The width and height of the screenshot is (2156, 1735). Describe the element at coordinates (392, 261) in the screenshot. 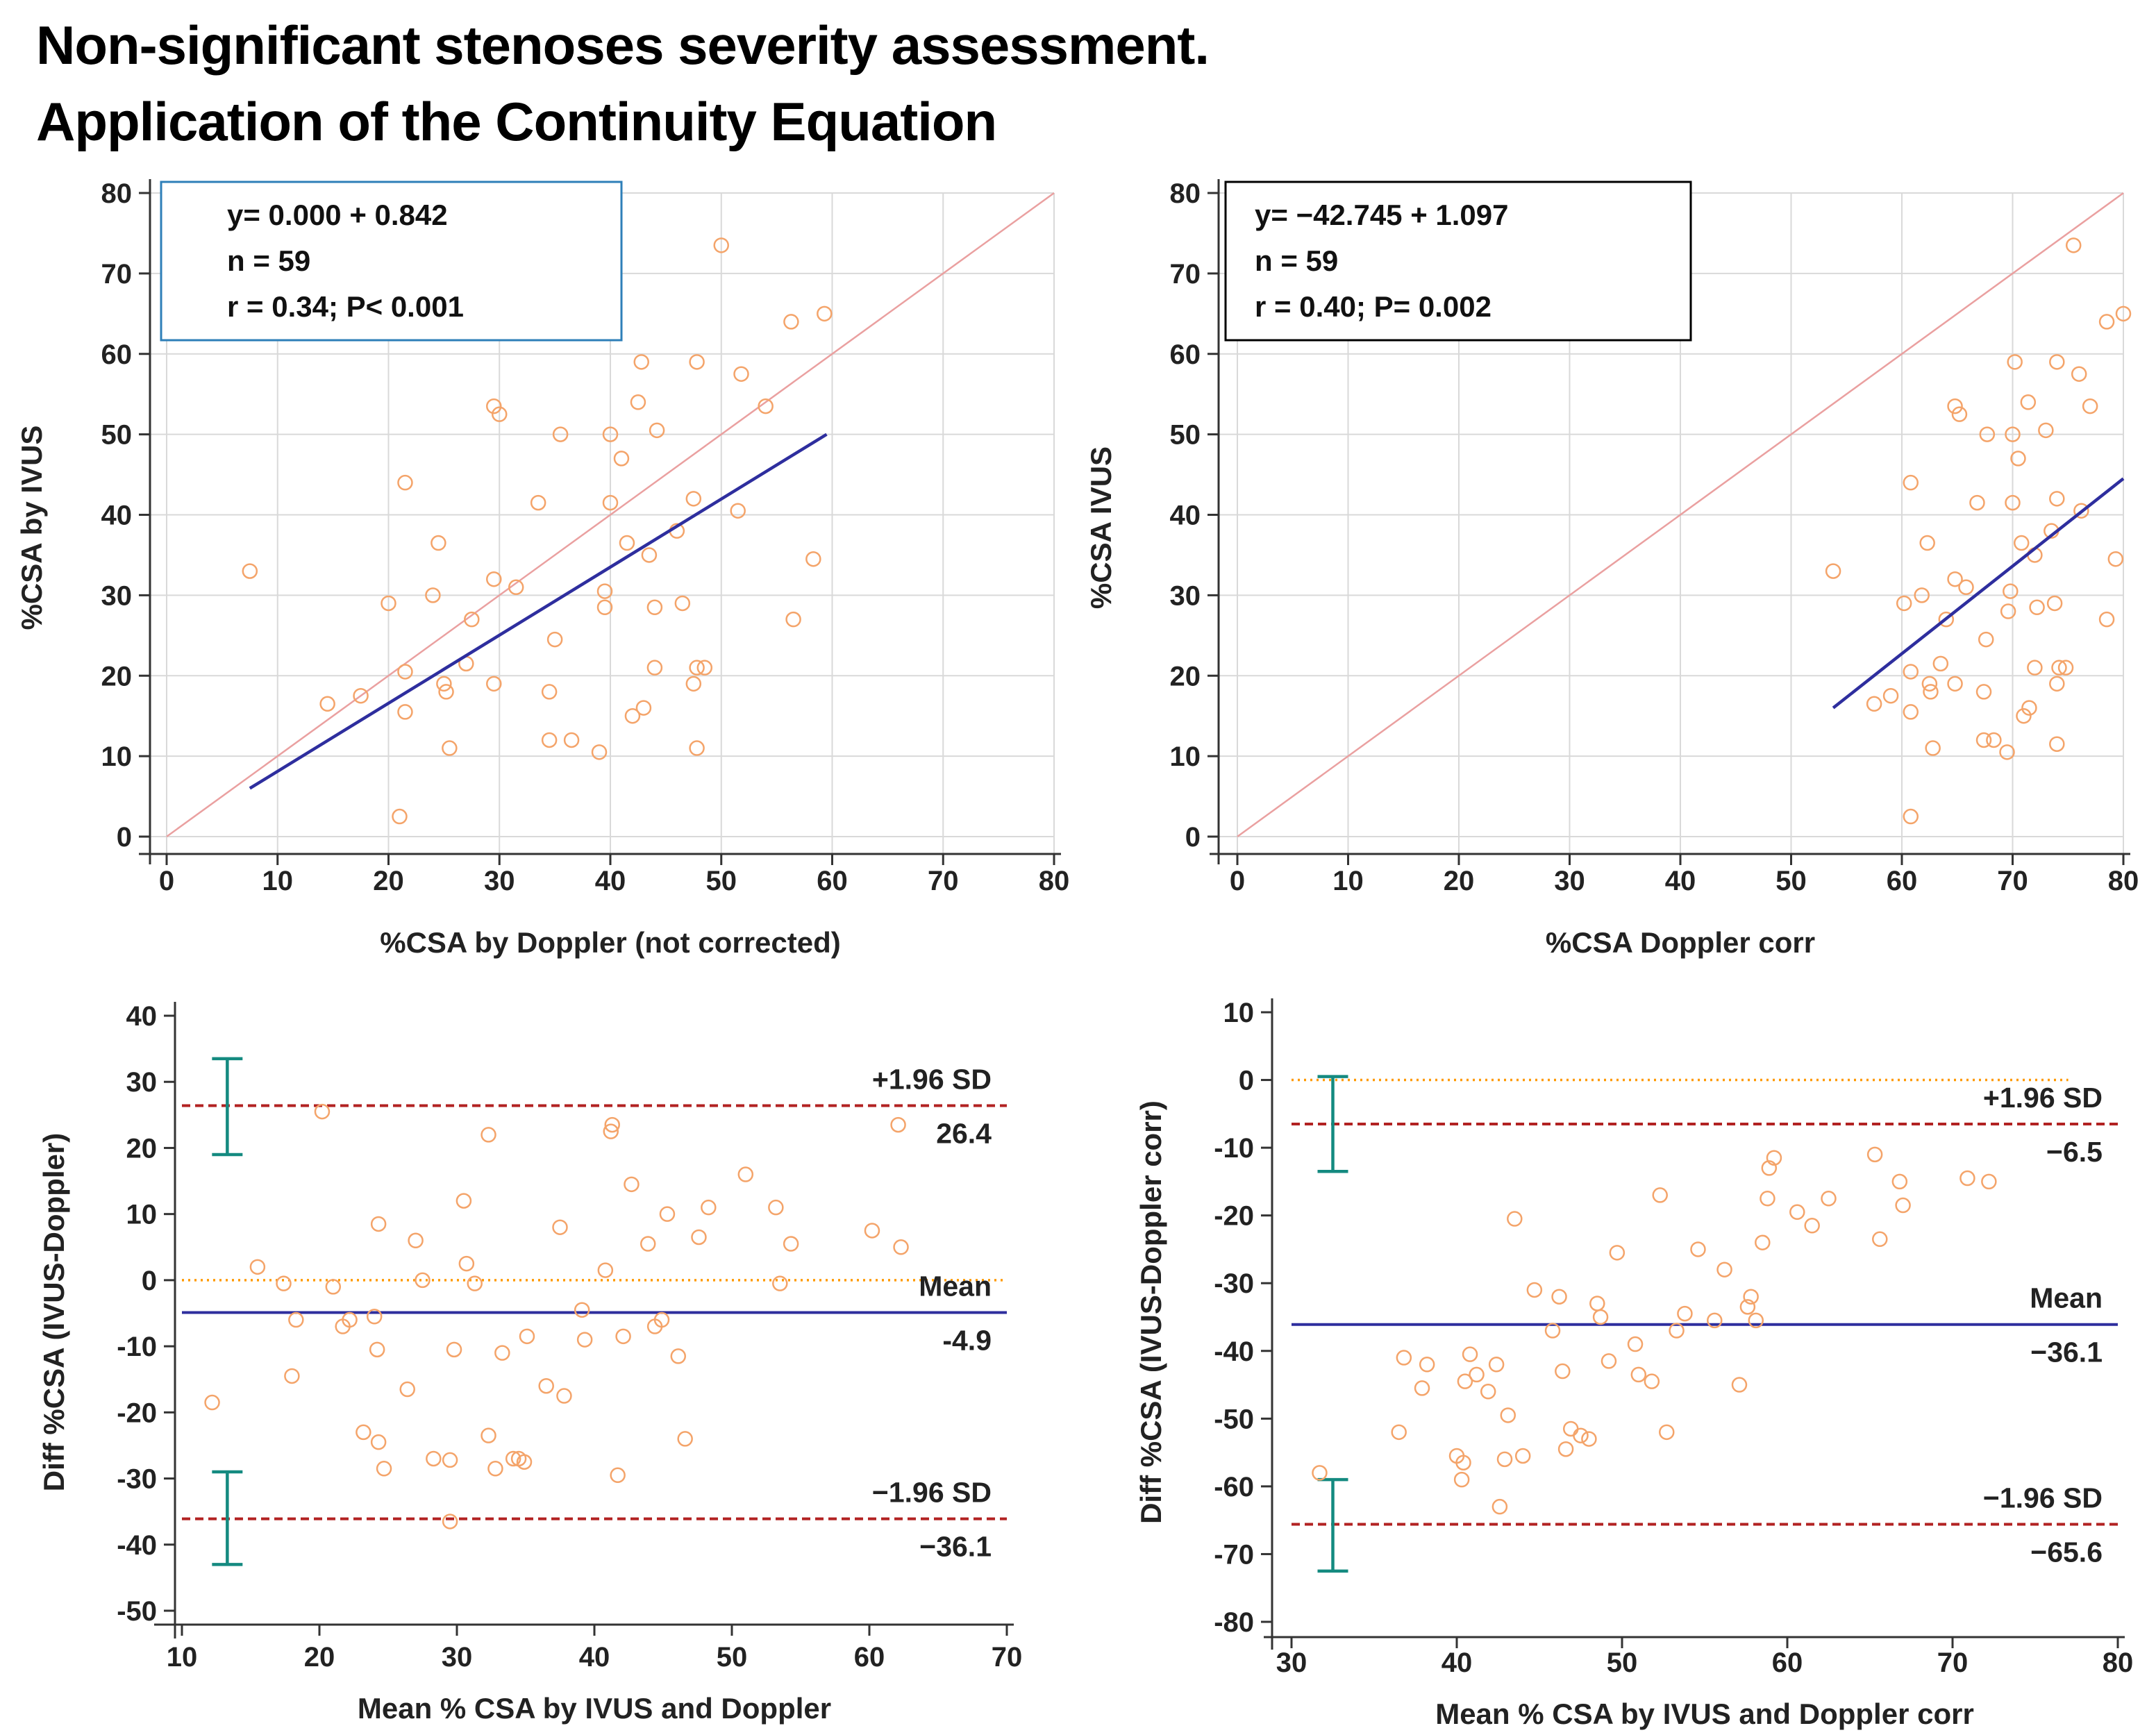

I see `stats-box-frame` at that location.